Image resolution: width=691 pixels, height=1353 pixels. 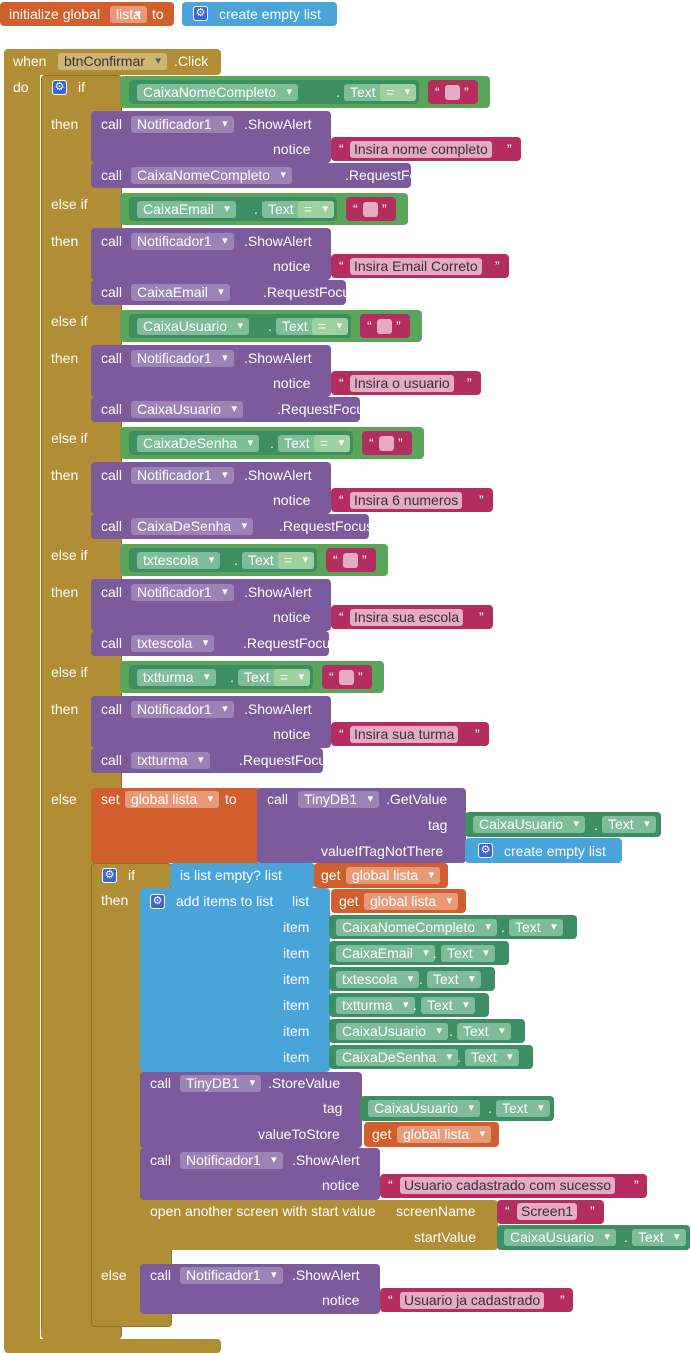 What do you see at coordinates (547, 1211) in the screenshot?
I see `screen-name-value: Screen1` at bounding box center [547, 1211].